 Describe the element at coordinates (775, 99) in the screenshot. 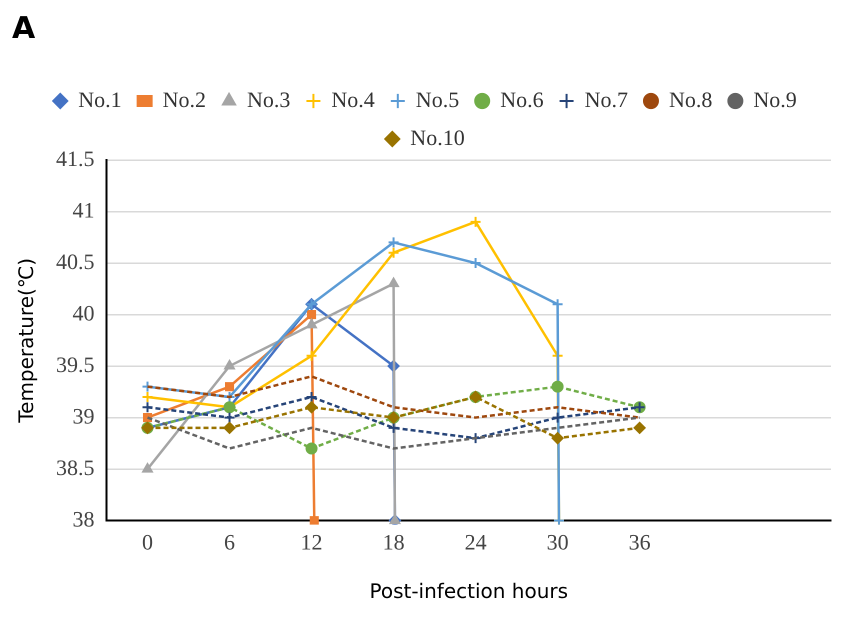

I see `legend-label: No.9` at that location.